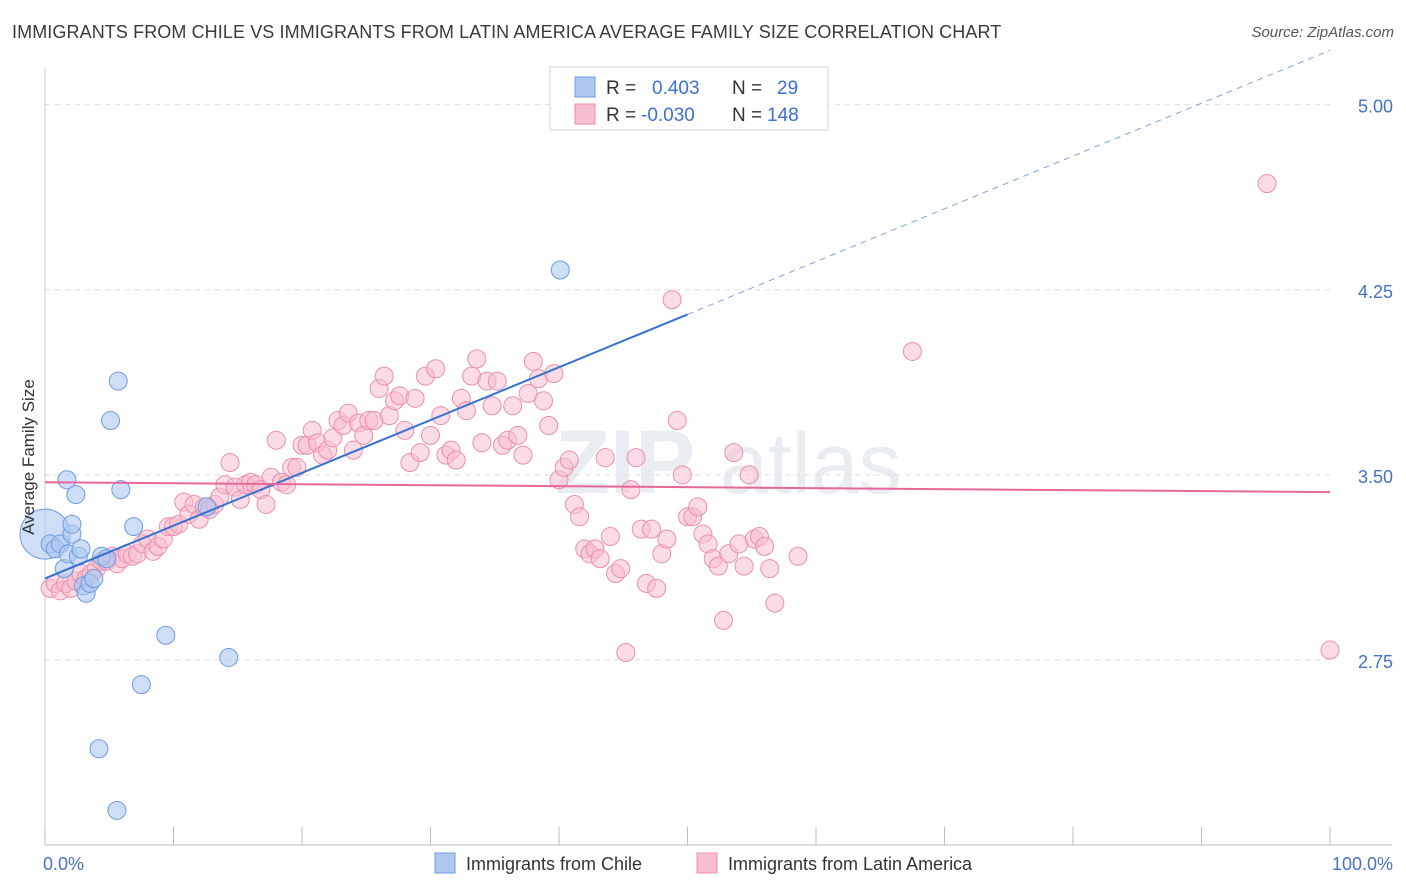  Describe the element at coordinates (1009, 182) in the screenshot. I see `chile-trendline-extension` at that location.